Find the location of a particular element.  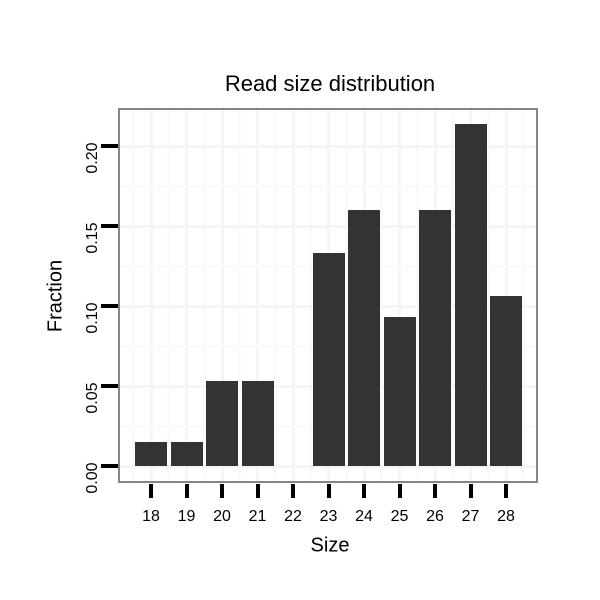

x-tick-label: 21 is located at coordinates (257, 516).